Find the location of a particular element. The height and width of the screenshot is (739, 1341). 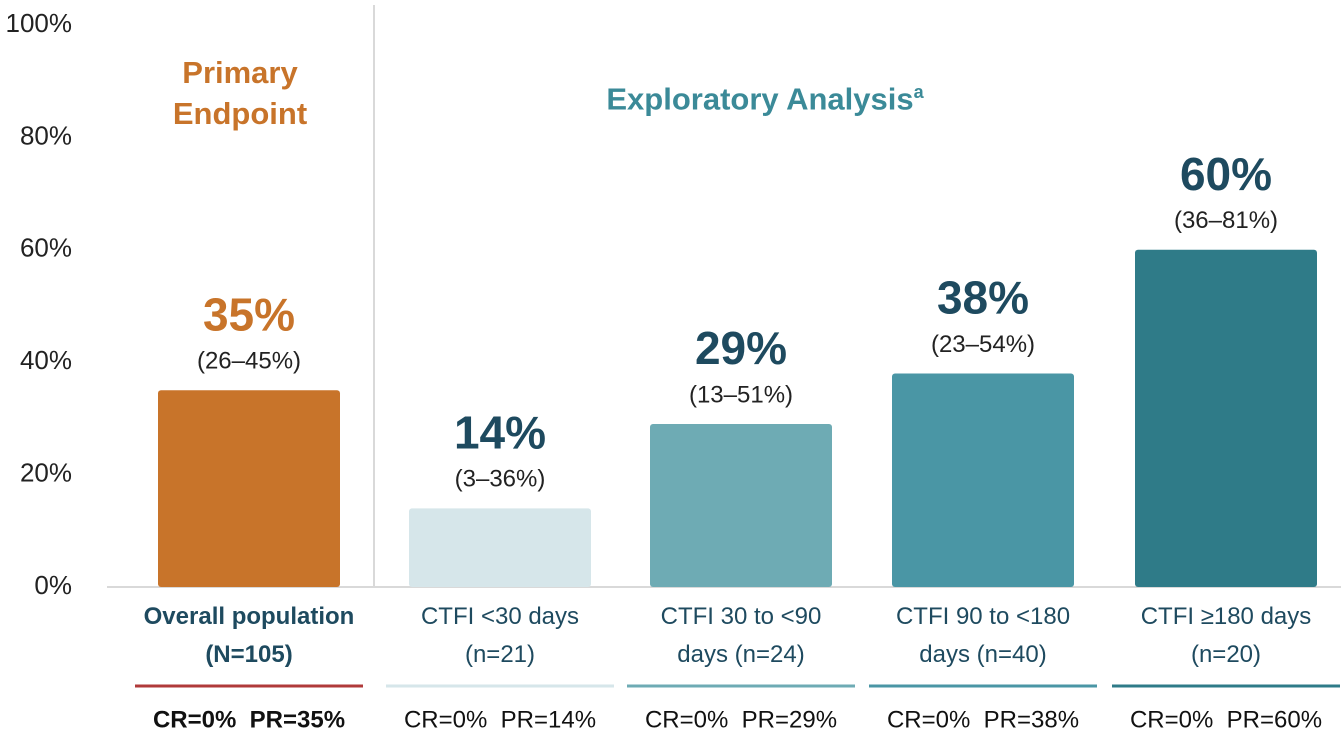

x-tick-label: CTFI 30 to <90 days (n=24) is located at coordinates (741, 635).